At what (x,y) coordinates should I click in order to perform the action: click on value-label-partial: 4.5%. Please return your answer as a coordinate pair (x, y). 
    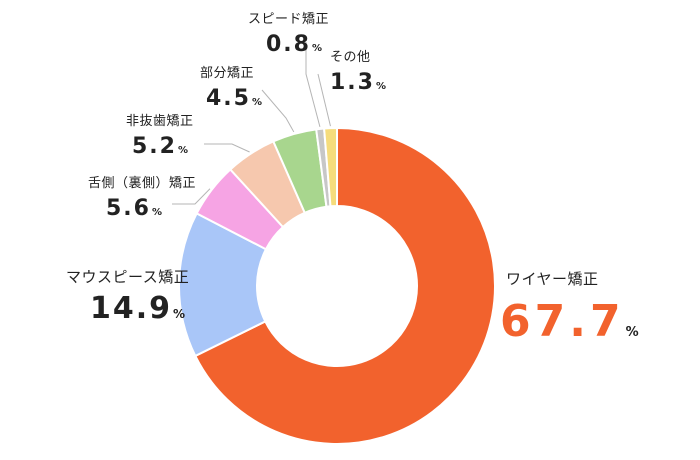
    Looking at the image, I should click on (234, 98).